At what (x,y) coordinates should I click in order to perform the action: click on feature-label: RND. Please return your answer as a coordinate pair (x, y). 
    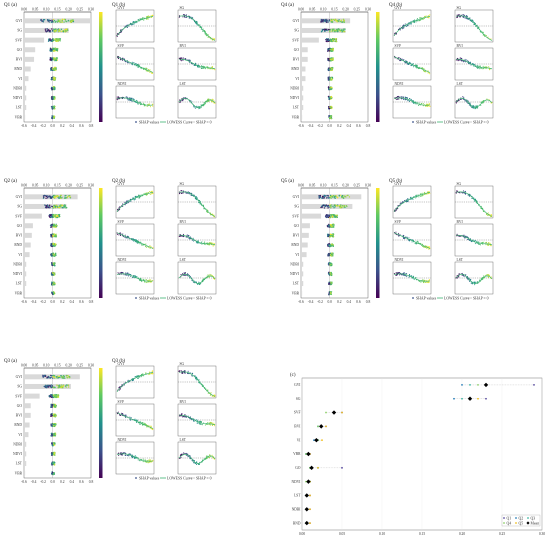
    Looking at the image, I should click on (18, 425).